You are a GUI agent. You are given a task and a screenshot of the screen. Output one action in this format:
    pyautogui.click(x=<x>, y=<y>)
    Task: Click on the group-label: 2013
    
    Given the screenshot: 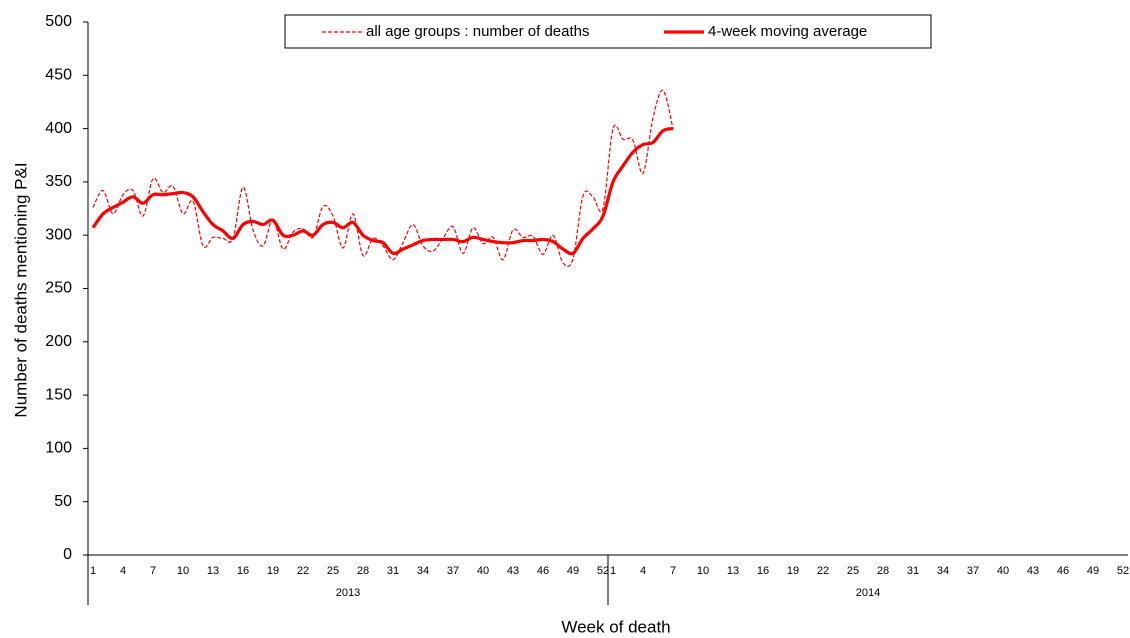 What is the action you would take?
    pyautogui.click(x=348, y=593)
    